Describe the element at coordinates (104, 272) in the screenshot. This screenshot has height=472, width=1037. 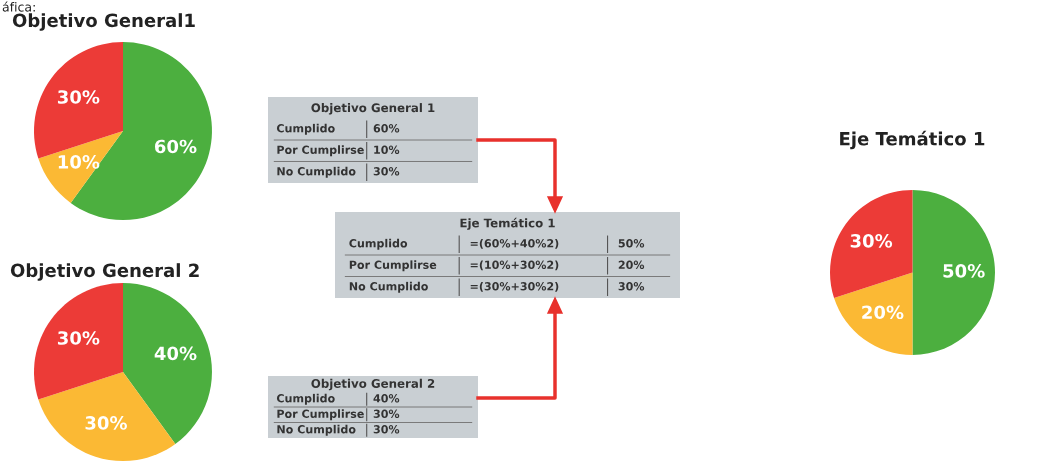
I see `chart-title: Objetivo General 2` at that location.